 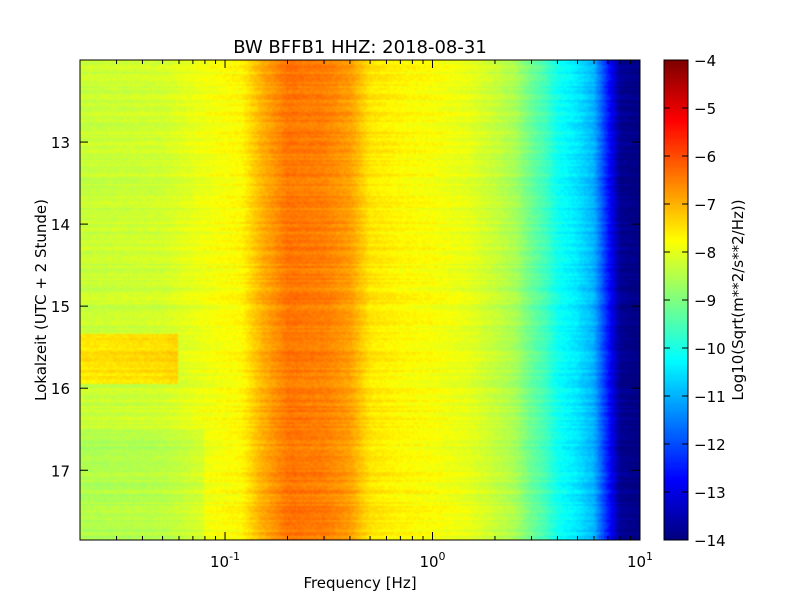 I want to click on colorbar-tick-label: −6, so click(x=705, y=157).